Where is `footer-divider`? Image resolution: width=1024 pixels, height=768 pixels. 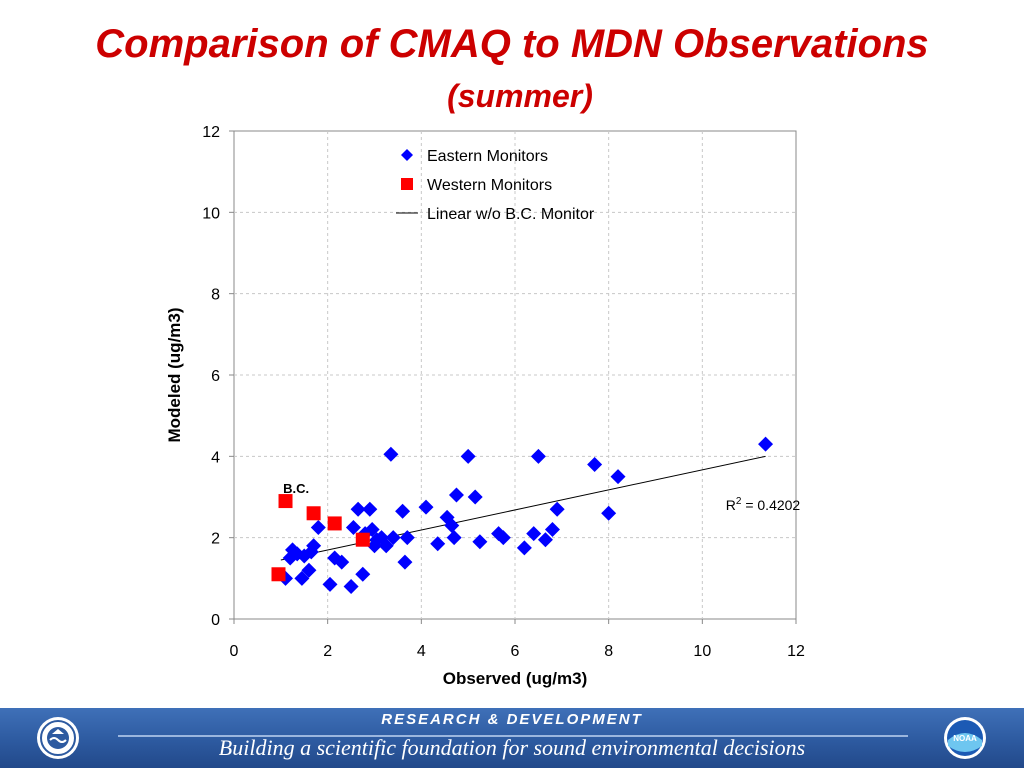 footer-divider is located at coordinates (513, 736).